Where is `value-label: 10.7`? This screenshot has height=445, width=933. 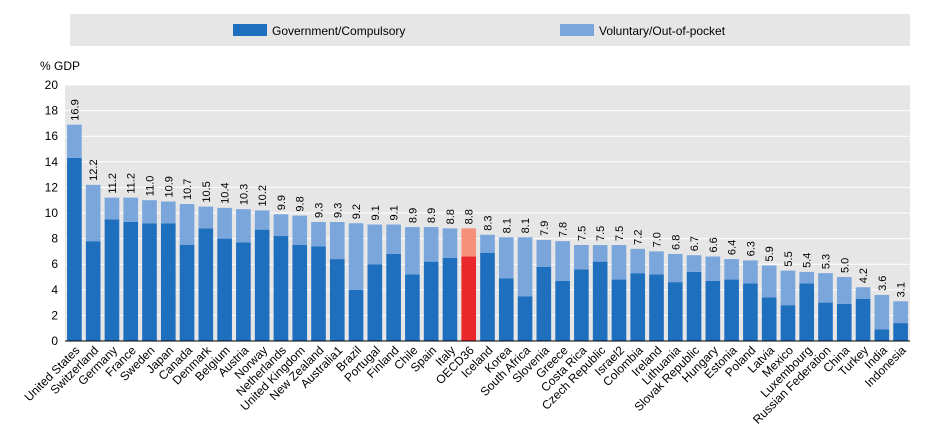 value-label: 10.7 is located at coordinates (188, 189).